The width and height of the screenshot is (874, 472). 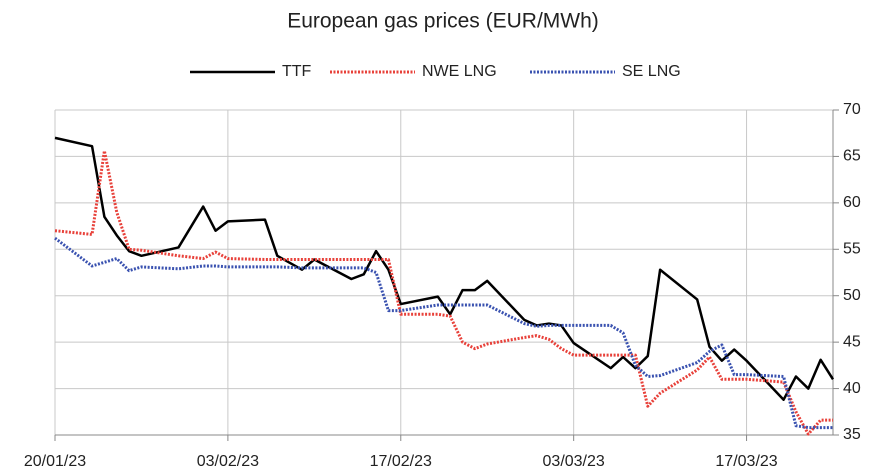 I want to click on y-tick-label: 45, so click(x=852, y=341).